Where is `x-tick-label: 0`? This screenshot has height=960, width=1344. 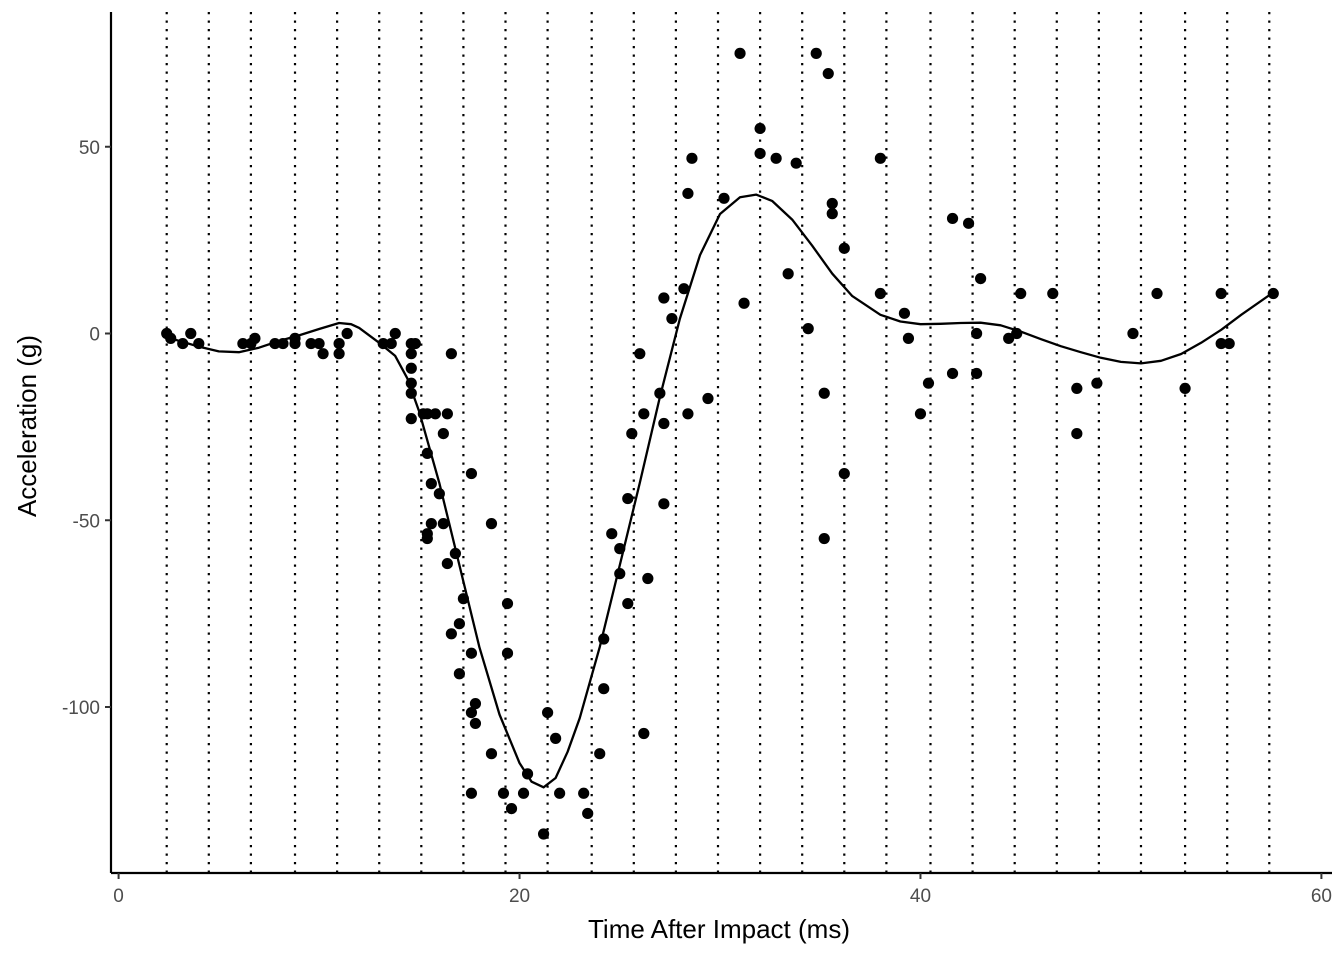 x-tick-label: 0 is located at coordinates (118, 896).